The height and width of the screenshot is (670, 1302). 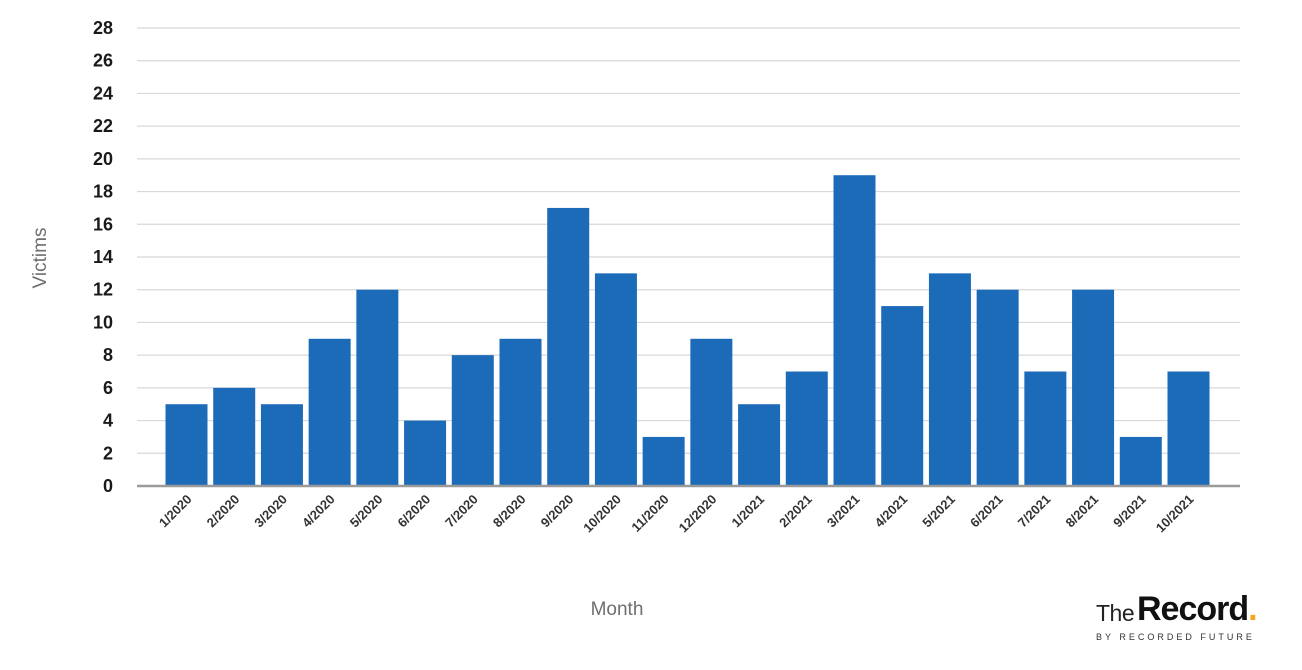 What do you see at coordinates (472, 420) in the screenshot?
I see `bar-7-2020` at bounding box center [472, 420].